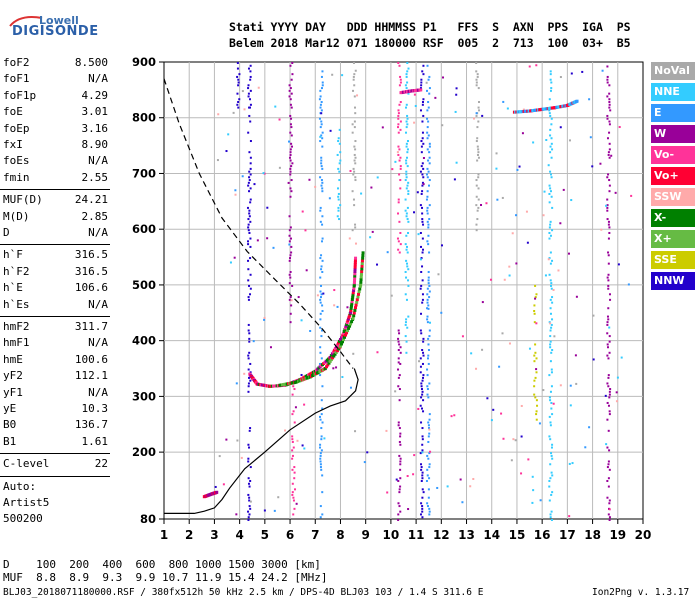  What do you see at coordinates (16, 177) in the screenshot?
I see `param-key: fmin` at bounding box center [16, 177].